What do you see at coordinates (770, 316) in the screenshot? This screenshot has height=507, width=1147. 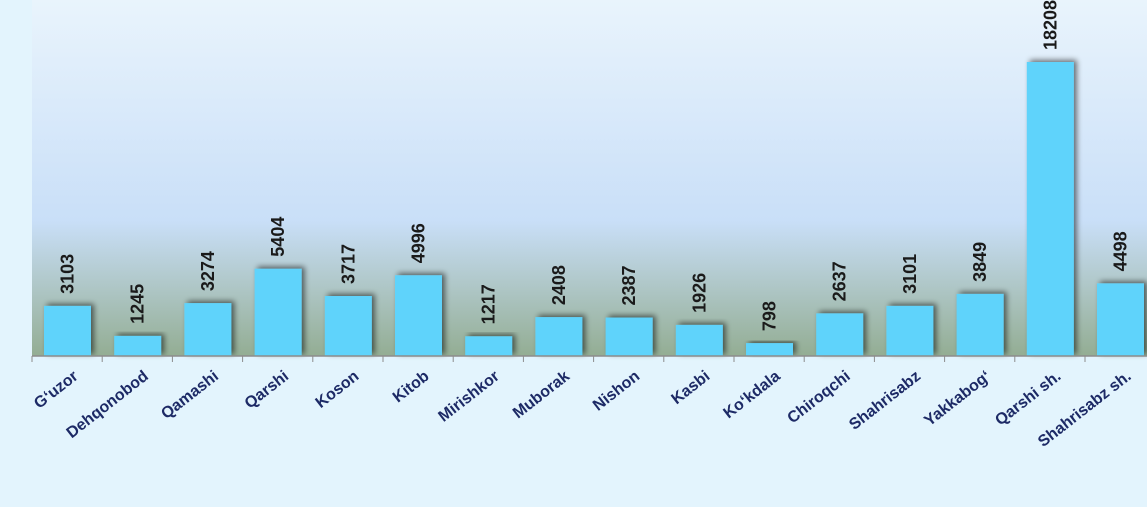 I see `value-label-10: 798` at bounding box center [770, 316].